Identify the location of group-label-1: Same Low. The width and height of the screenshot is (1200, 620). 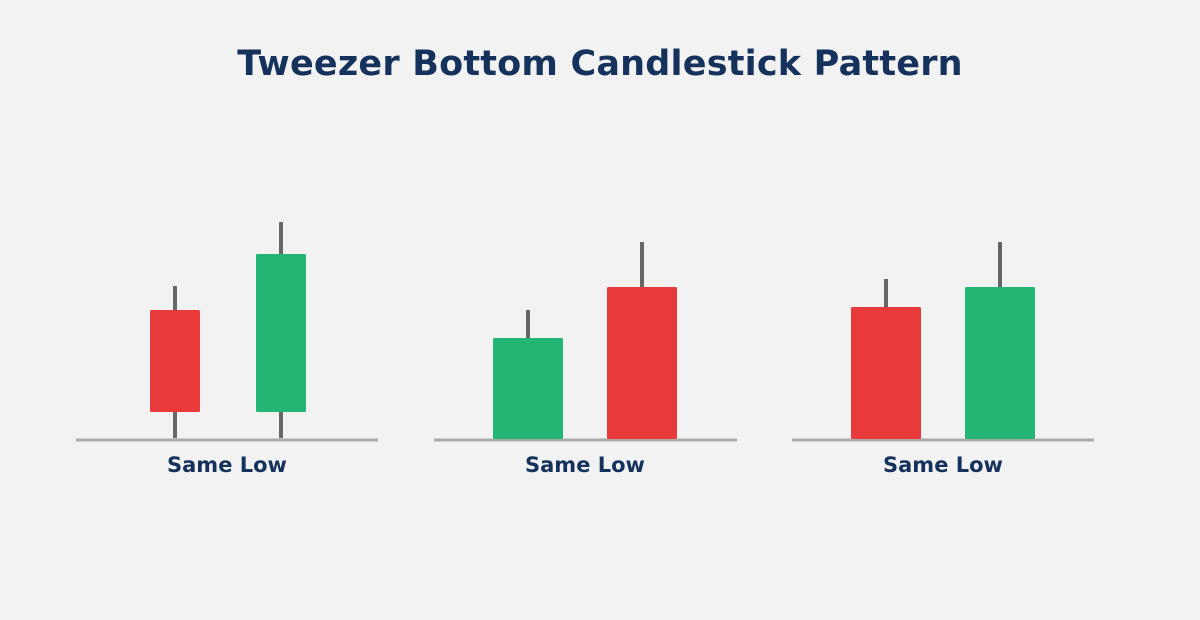
(227, 465).